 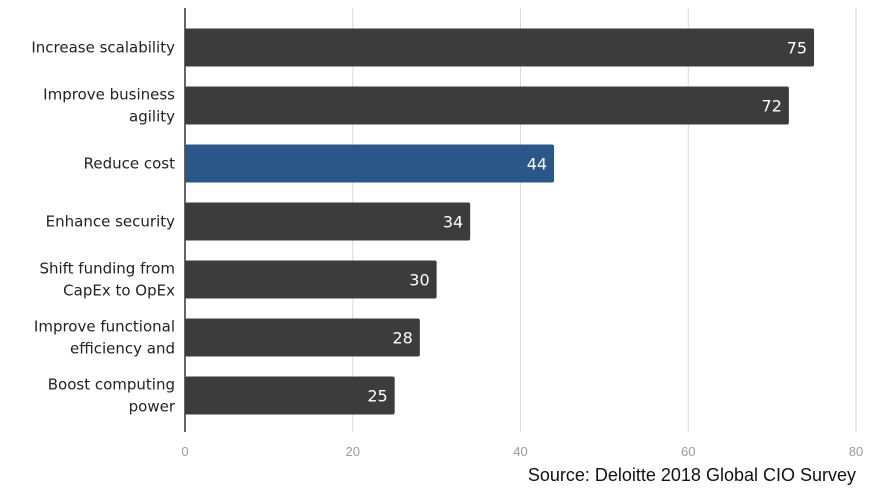 What do you see at coordinates (107, 280) in the screenshot?
I see `category-label-4: Shift funding from CapEx to OpEx` at bounding box center [107, 280].